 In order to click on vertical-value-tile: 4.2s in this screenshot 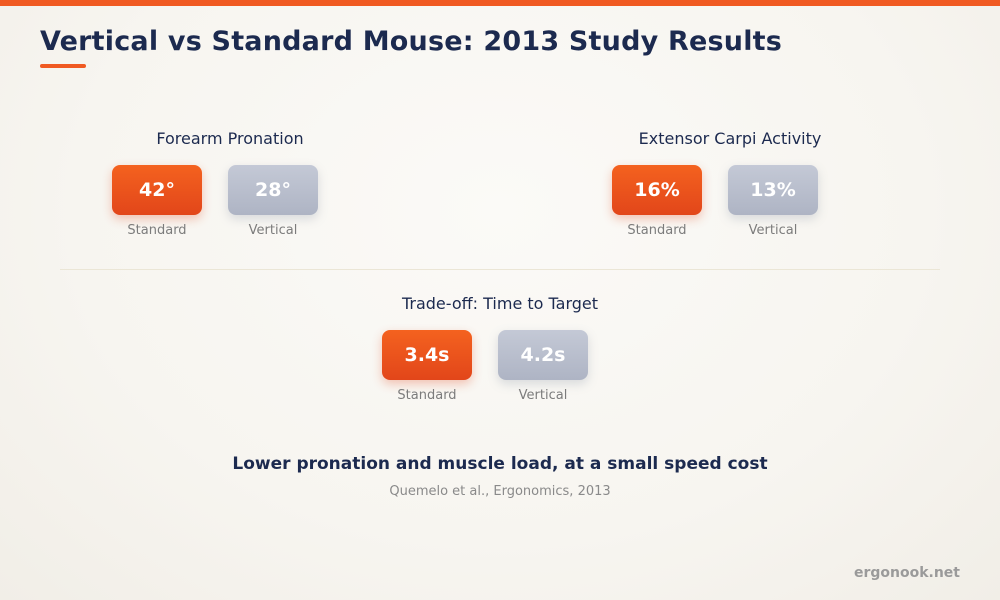, I will do `click(543, 355)`.